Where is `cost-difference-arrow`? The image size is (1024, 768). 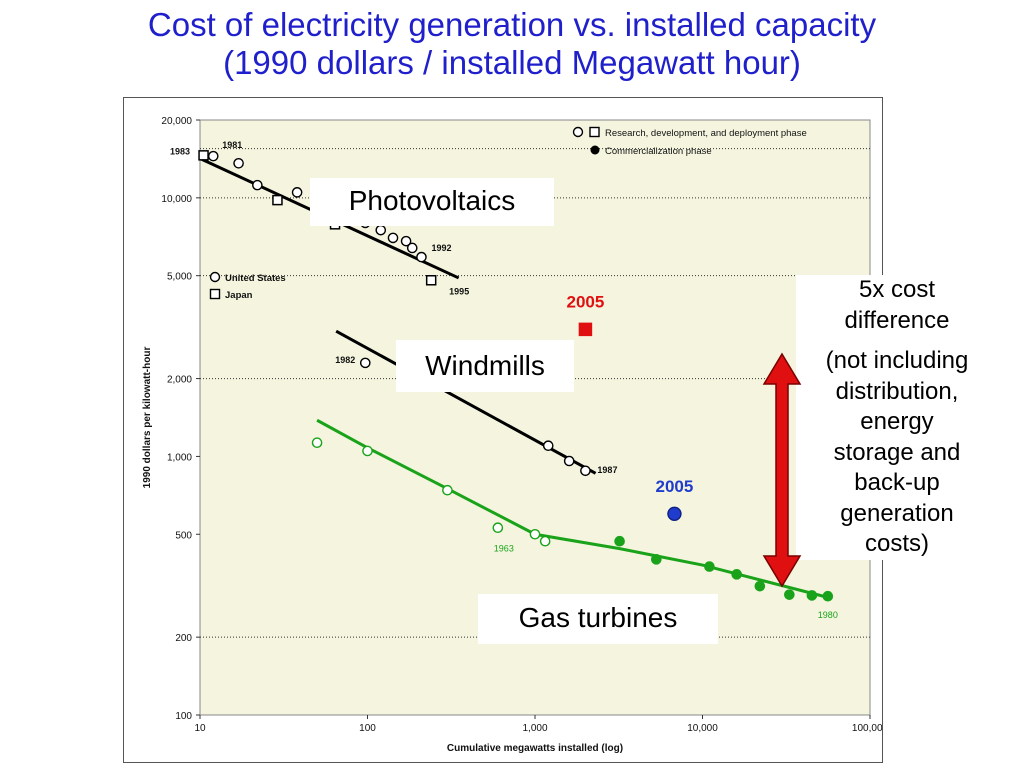 cost-difference-arrow is located at coordinates (782, 470).